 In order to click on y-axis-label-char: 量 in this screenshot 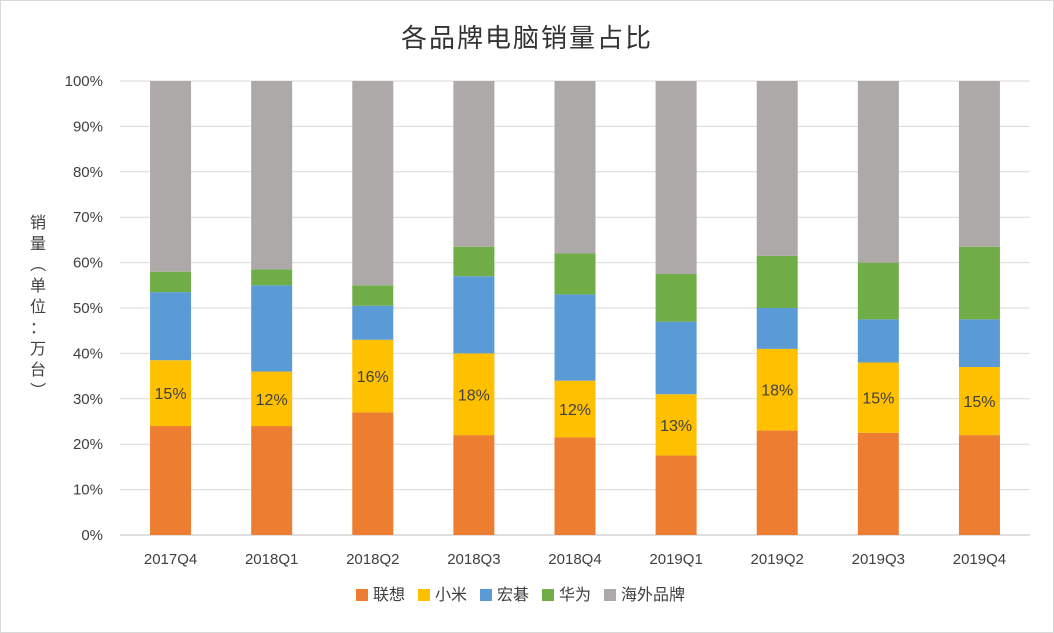, I will do `click(38, 243)`.